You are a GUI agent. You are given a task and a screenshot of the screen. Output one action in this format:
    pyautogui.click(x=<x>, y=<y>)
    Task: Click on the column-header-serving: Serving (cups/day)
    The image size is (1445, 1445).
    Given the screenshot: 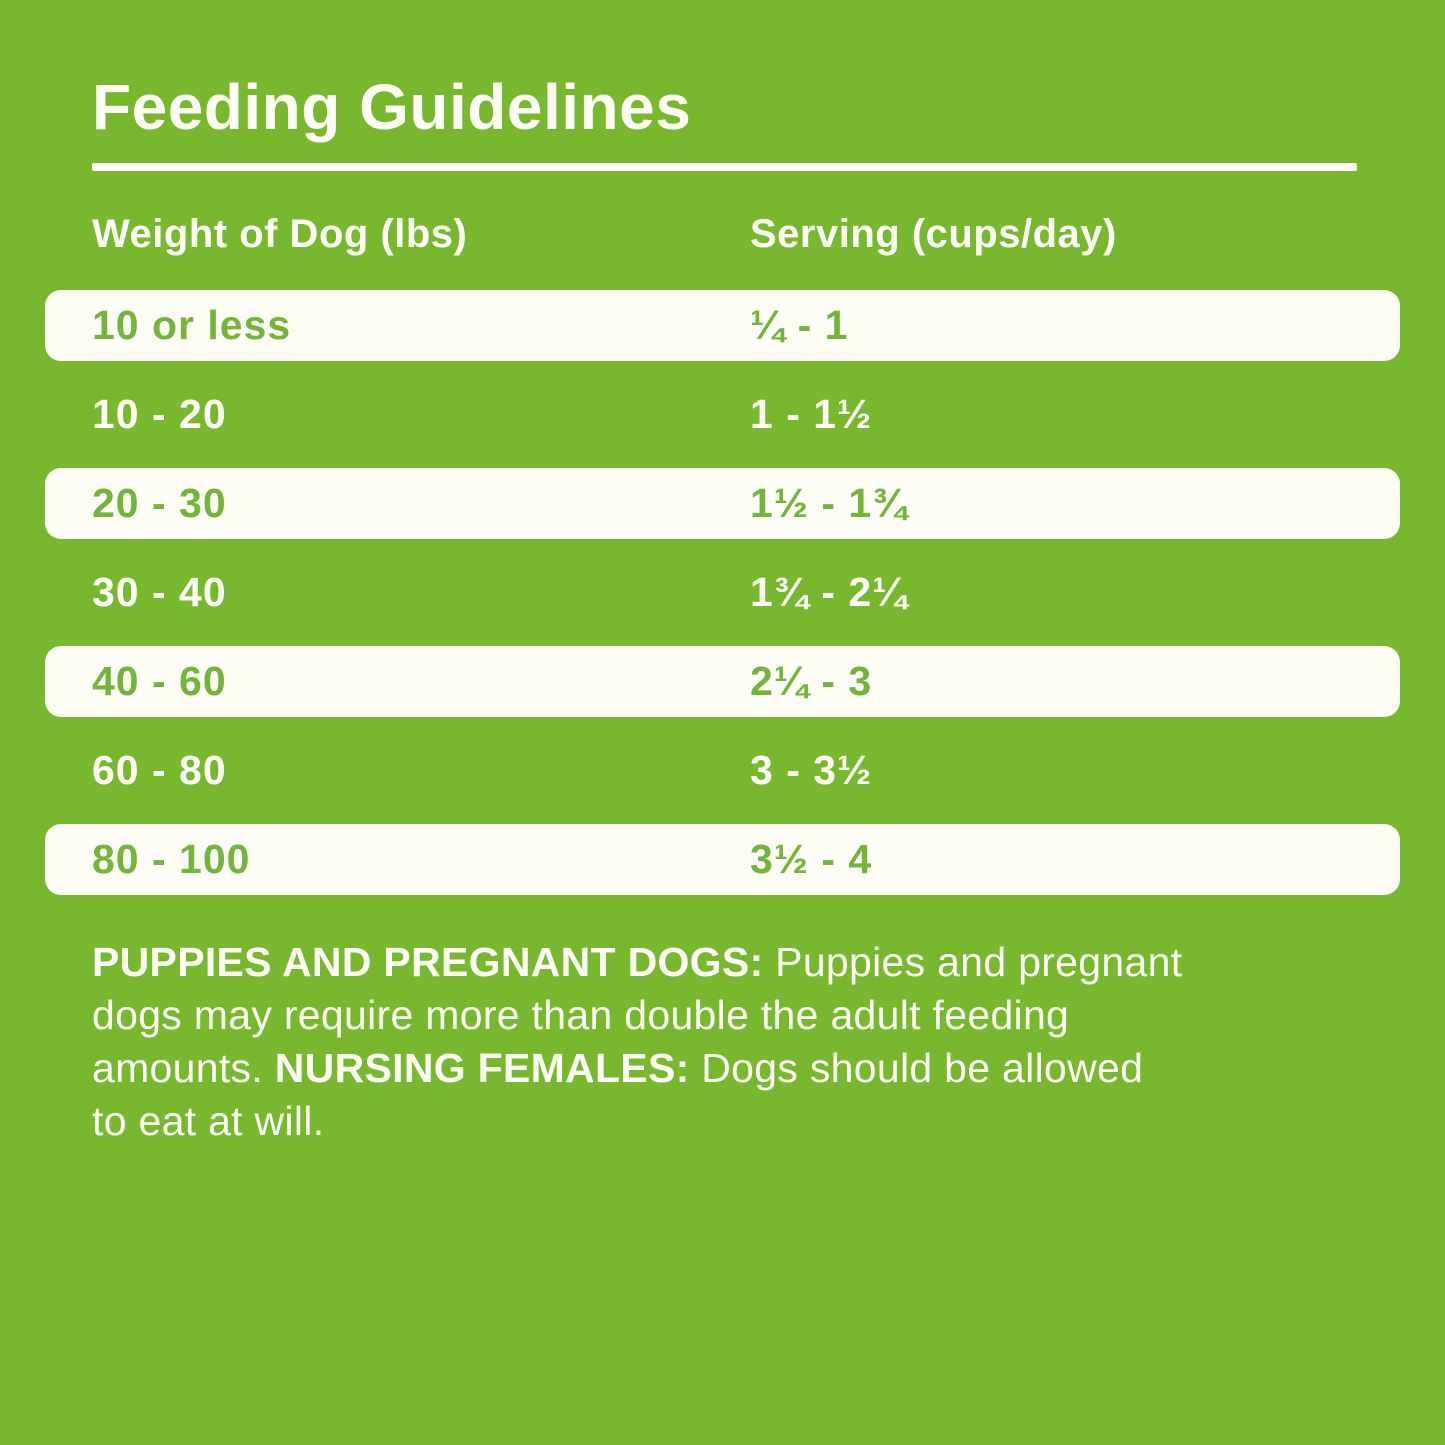 What is the action you would take?
    pyautogui.click(x=933, y=234)
    